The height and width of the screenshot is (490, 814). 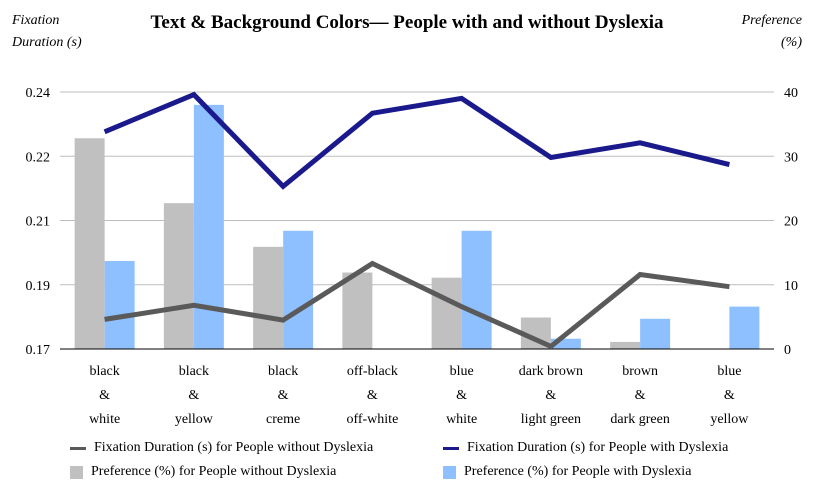 I want to click on y-left-tick-label: 0.21, so click(x=38, y=222).